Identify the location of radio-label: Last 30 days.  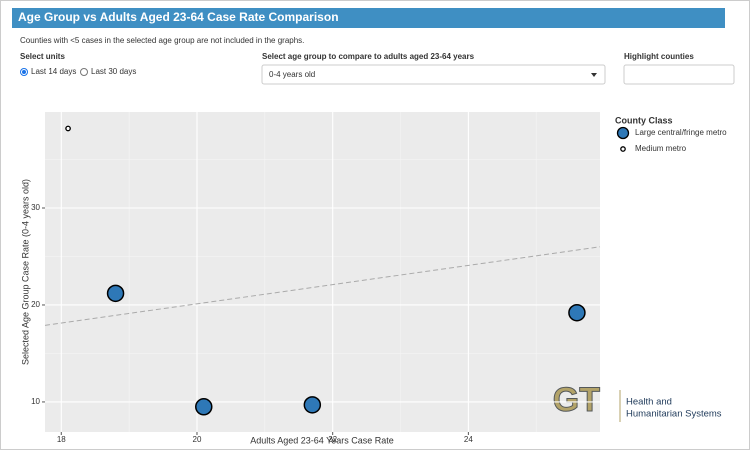
(113, 71).